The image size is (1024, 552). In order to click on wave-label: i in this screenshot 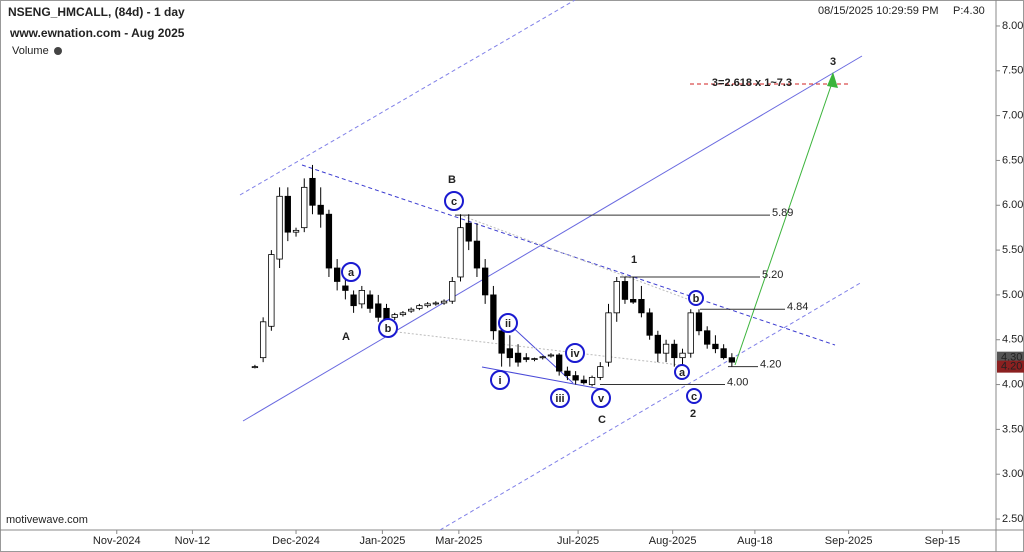, I will do `click(499, 381)`.